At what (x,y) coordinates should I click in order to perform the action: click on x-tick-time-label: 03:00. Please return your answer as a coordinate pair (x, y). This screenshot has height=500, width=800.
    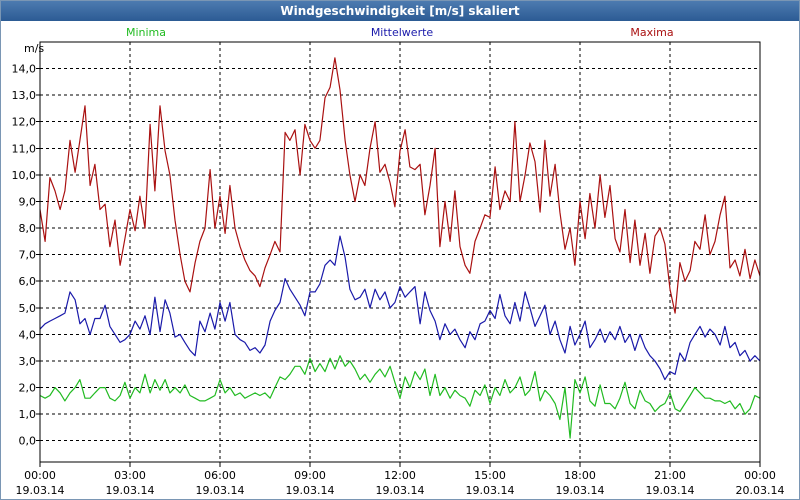
    Looking at the image, I should click on (130, 475).